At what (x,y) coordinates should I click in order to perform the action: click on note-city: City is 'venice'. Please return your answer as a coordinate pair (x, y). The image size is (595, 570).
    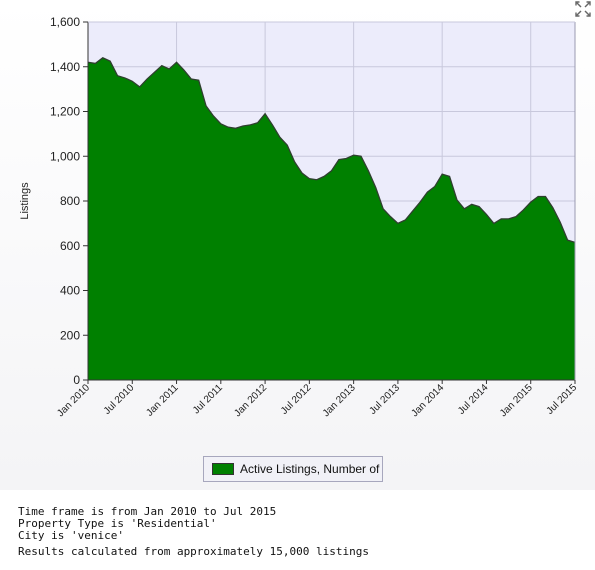
    Looking at the image, I should click on (71, 535).